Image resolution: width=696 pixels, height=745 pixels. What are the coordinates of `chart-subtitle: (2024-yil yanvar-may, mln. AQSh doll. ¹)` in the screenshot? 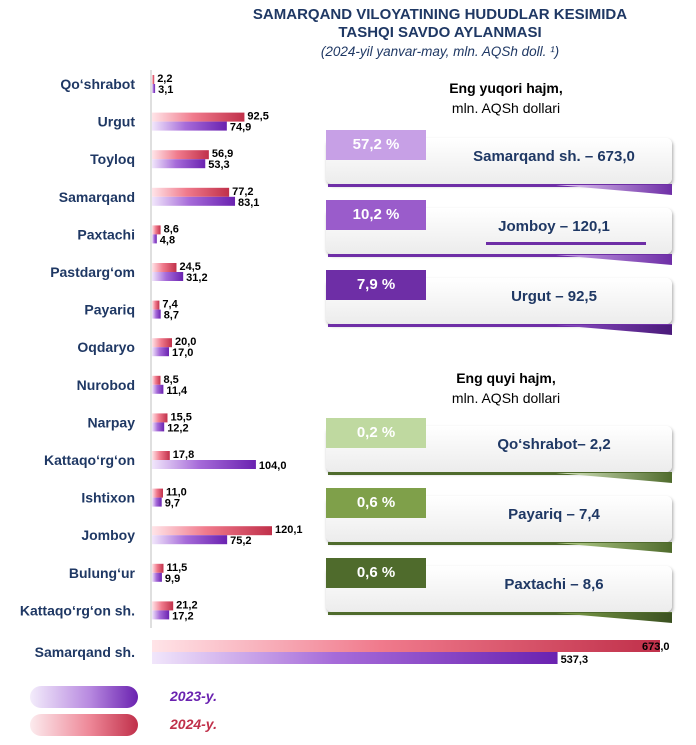 It's located at (440, 51).